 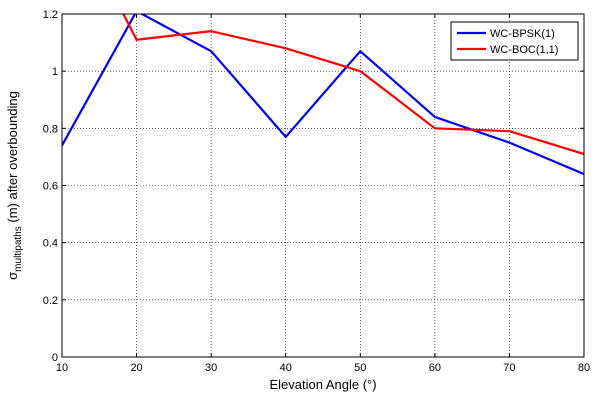 I want to click on y-axis-label: σmultipaths (m) after overbounding, so click(x=14, y=185).